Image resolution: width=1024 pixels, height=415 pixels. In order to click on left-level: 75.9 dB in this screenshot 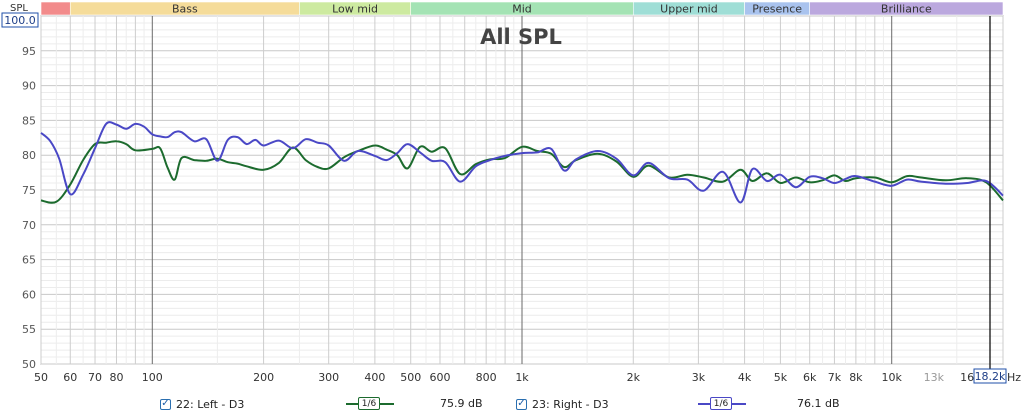, I will do `click(461, 403)`.